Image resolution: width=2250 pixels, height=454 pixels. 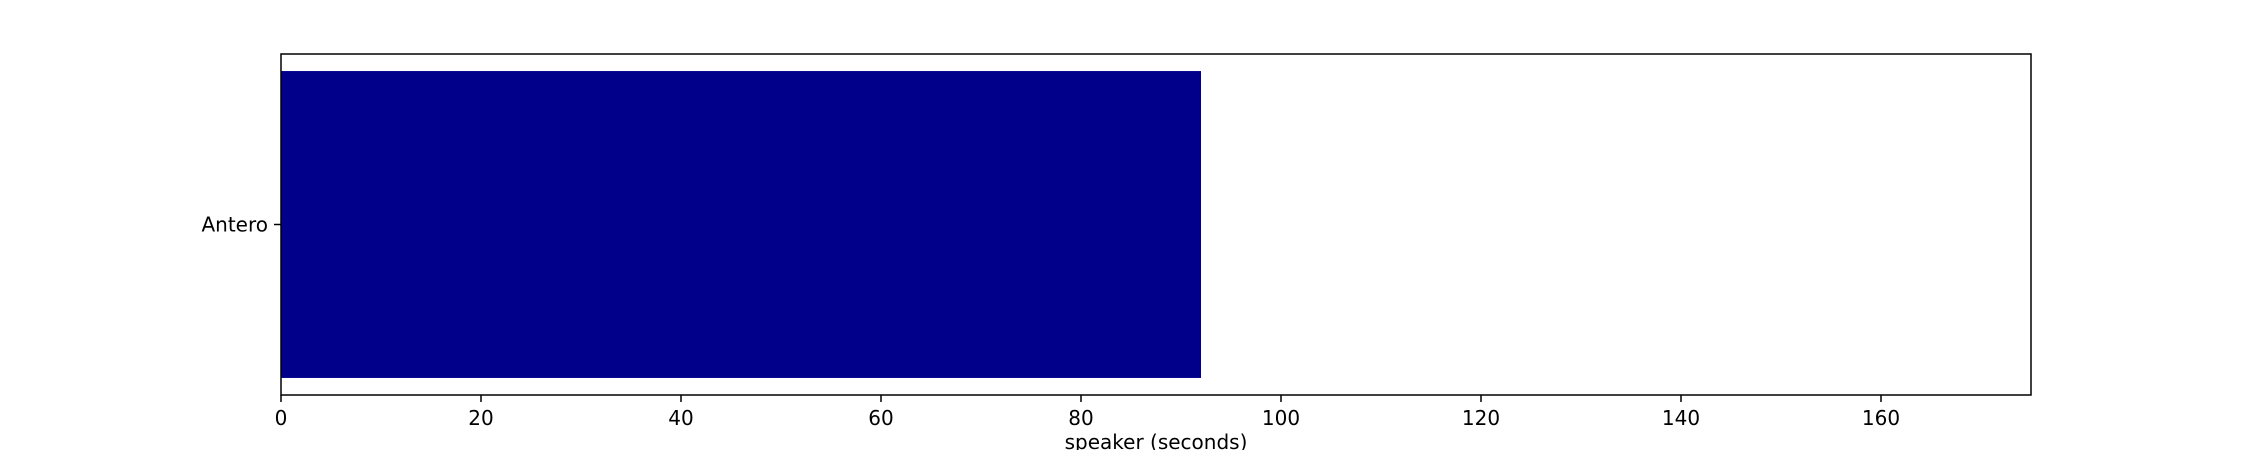 What do you see at coordinates (480, 418) in the screenshot?
I see `x-tick-label: 20` at bounding box center [480, 418].